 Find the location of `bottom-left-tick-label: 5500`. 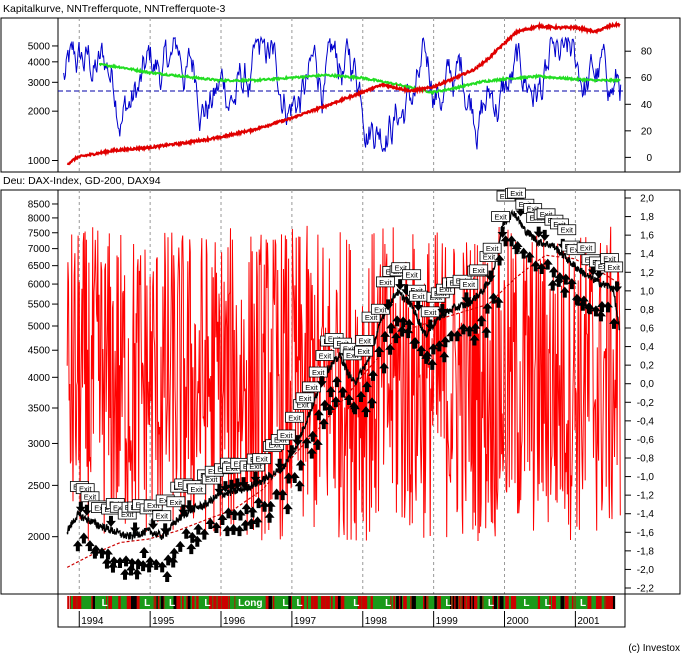

bottom-left-tick-label: 5500 is located at coordinates (39, 305).